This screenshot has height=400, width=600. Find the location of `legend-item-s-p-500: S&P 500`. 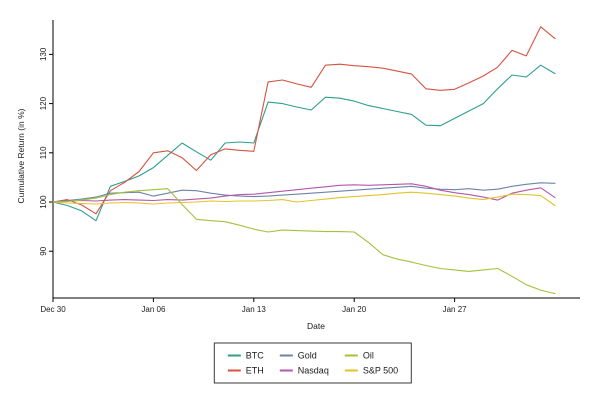

legend-item-s-p-500: S&P 500 is located at coordinates (371, 370).